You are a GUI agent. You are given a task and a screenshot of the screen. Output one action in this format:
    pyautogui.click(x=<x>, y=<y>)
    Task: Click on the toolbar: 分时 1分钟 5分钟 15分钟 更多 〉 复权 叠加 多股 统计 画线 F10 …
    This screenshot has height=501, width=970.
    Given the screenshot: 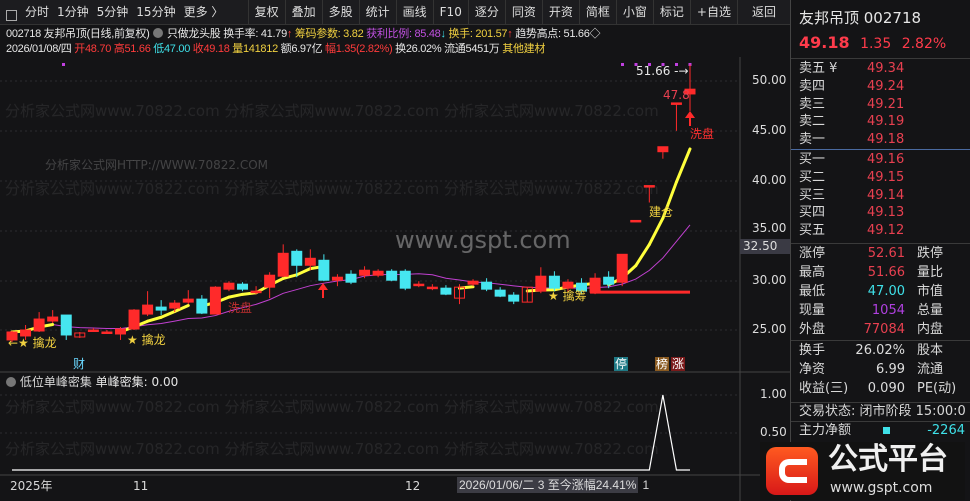 What is the action you would take?
    pyautogui.click(x=395, y=12)
    